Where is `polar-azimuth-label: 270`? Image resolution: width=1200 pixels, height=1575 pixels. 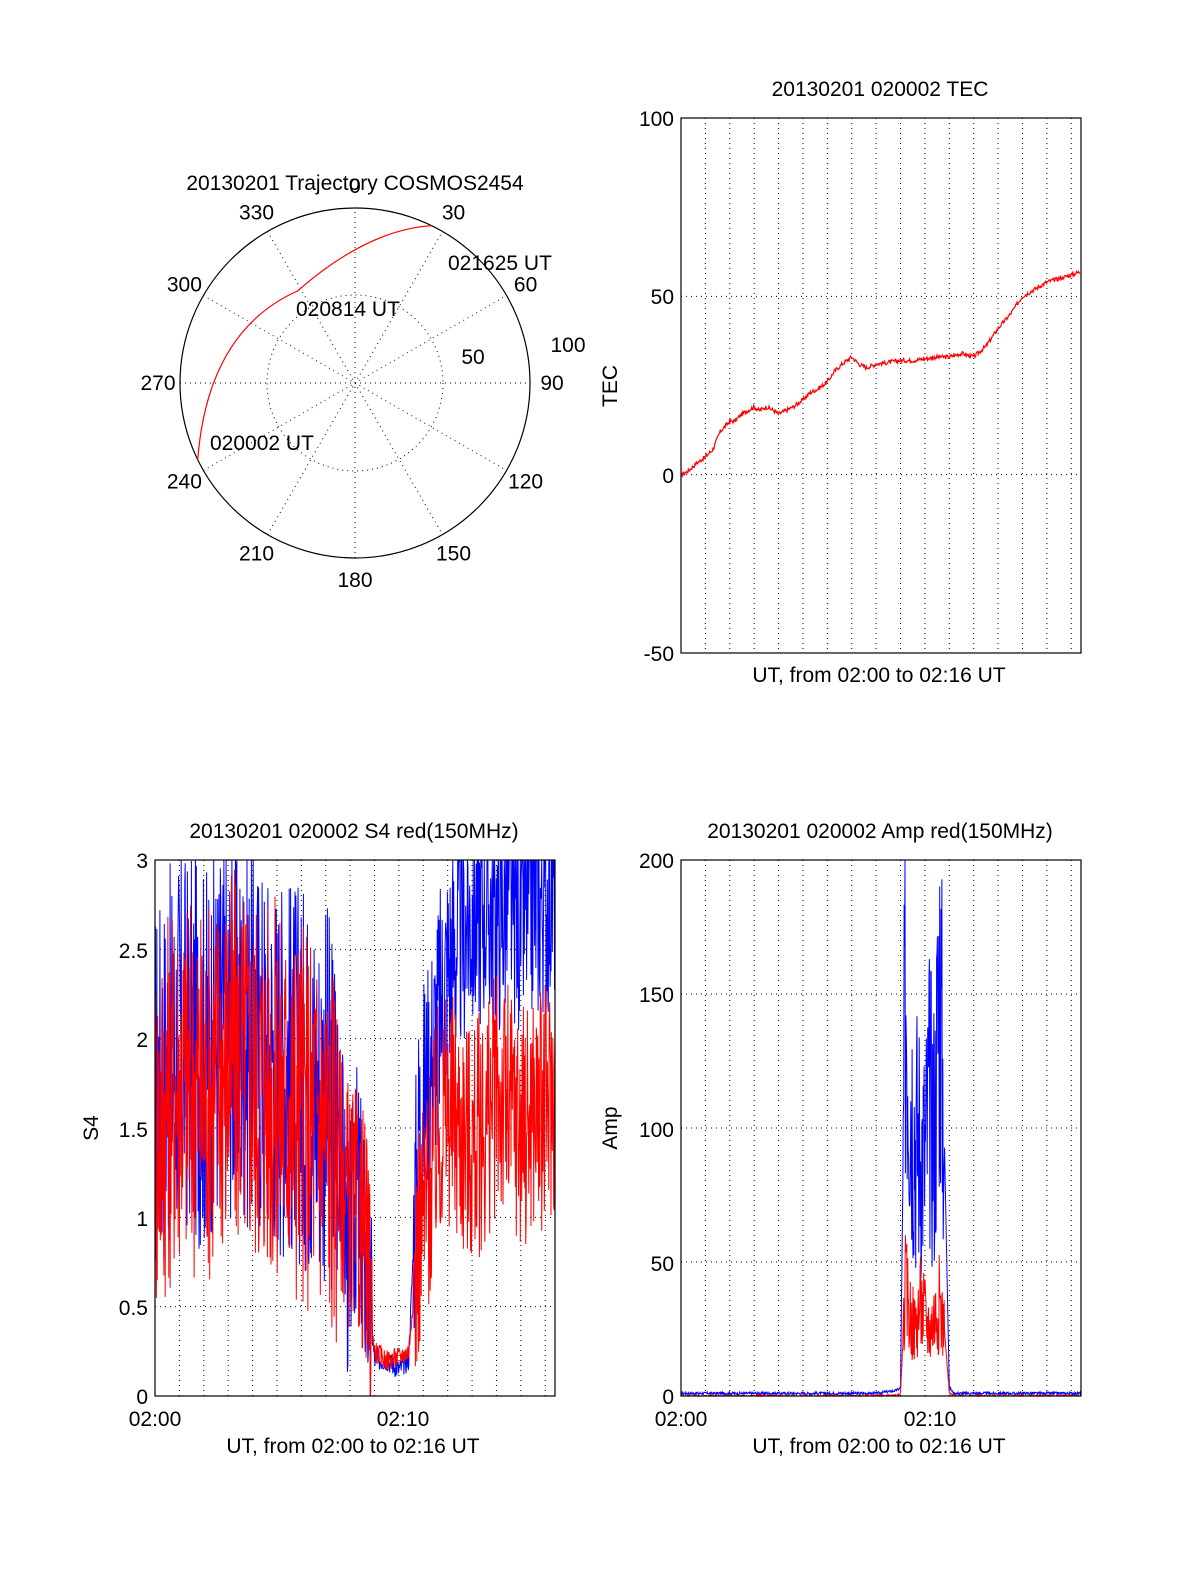
polar-azimuth-label: 270 is located at coordinates (157, 383).